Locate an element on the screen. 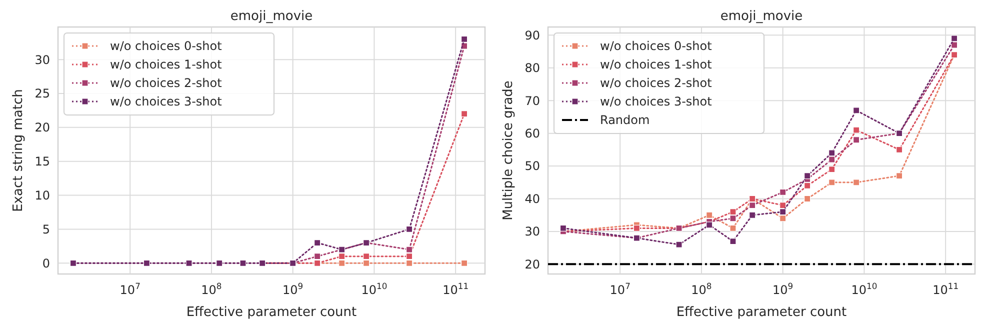  y-tick-label: 70 is located at coordinates (532, 101).